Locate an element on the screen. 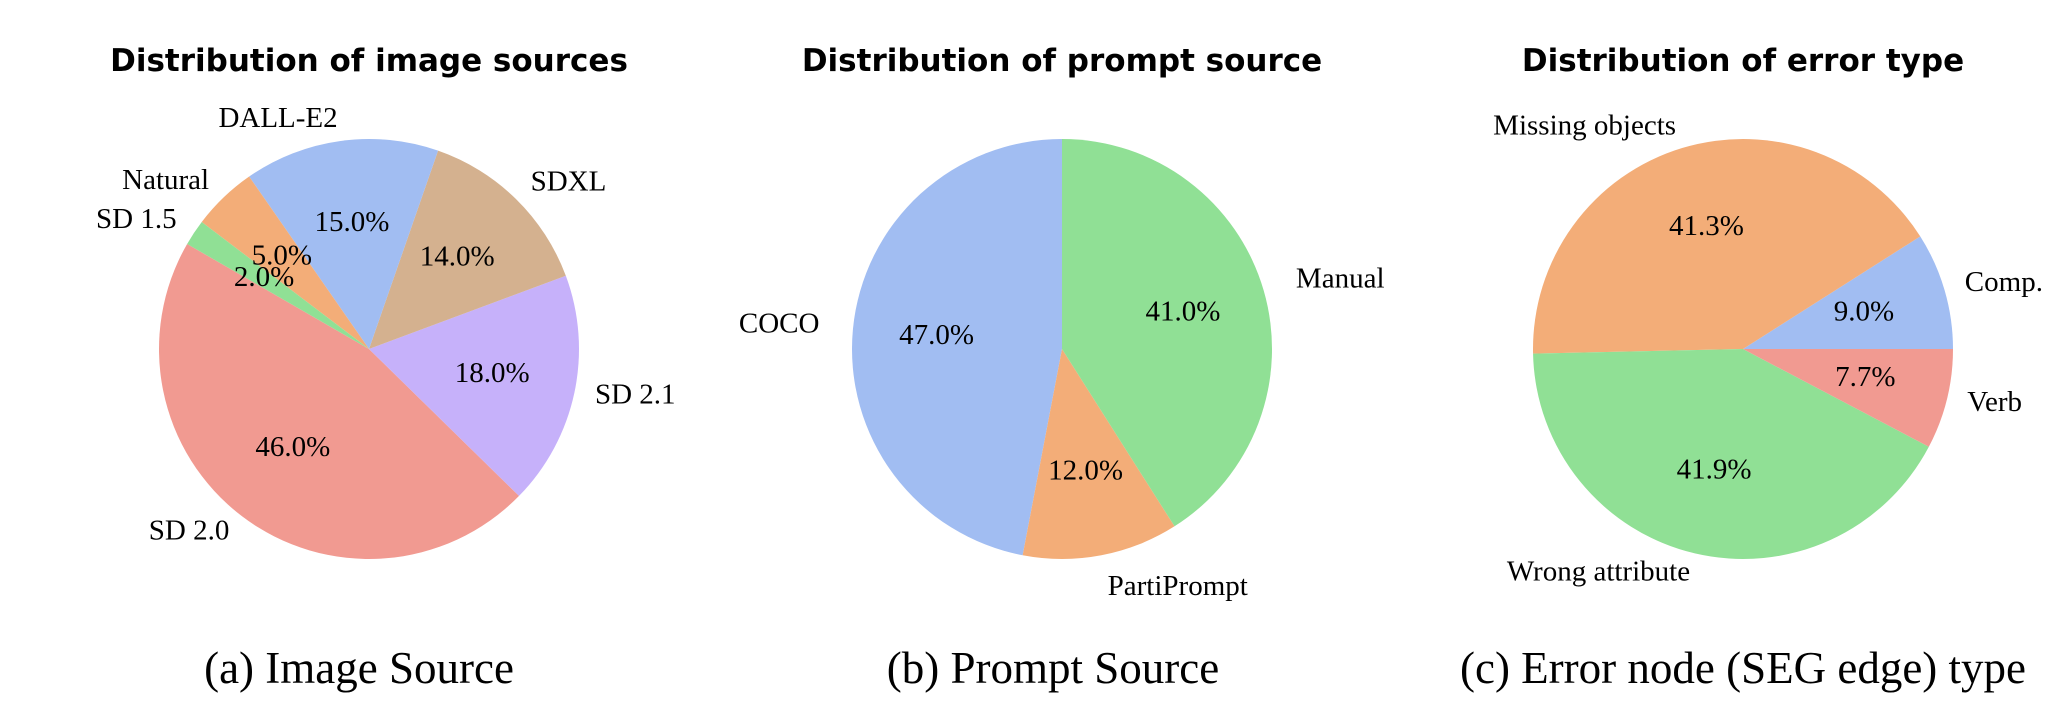  pie-slice-verb is located at coordinates (1848, 398).